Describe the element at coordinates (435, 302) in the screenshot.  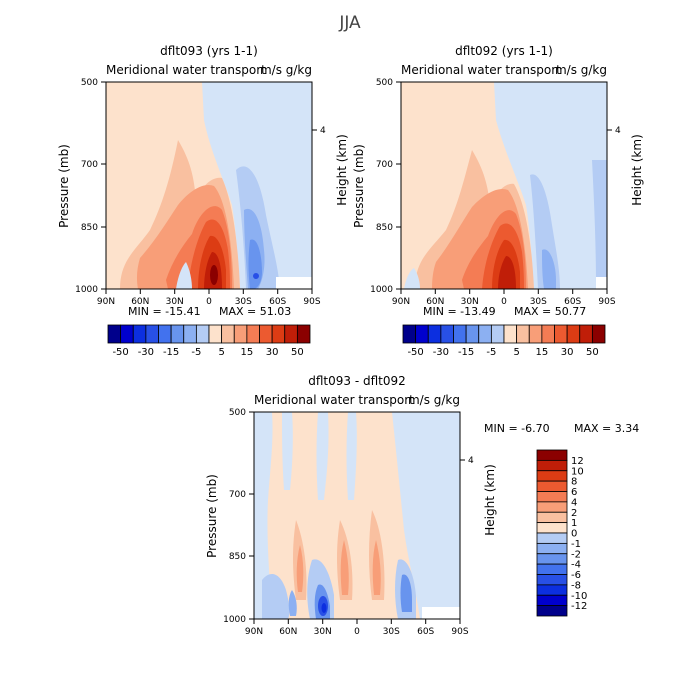
I see `x-tick-label: 60N` at that location.